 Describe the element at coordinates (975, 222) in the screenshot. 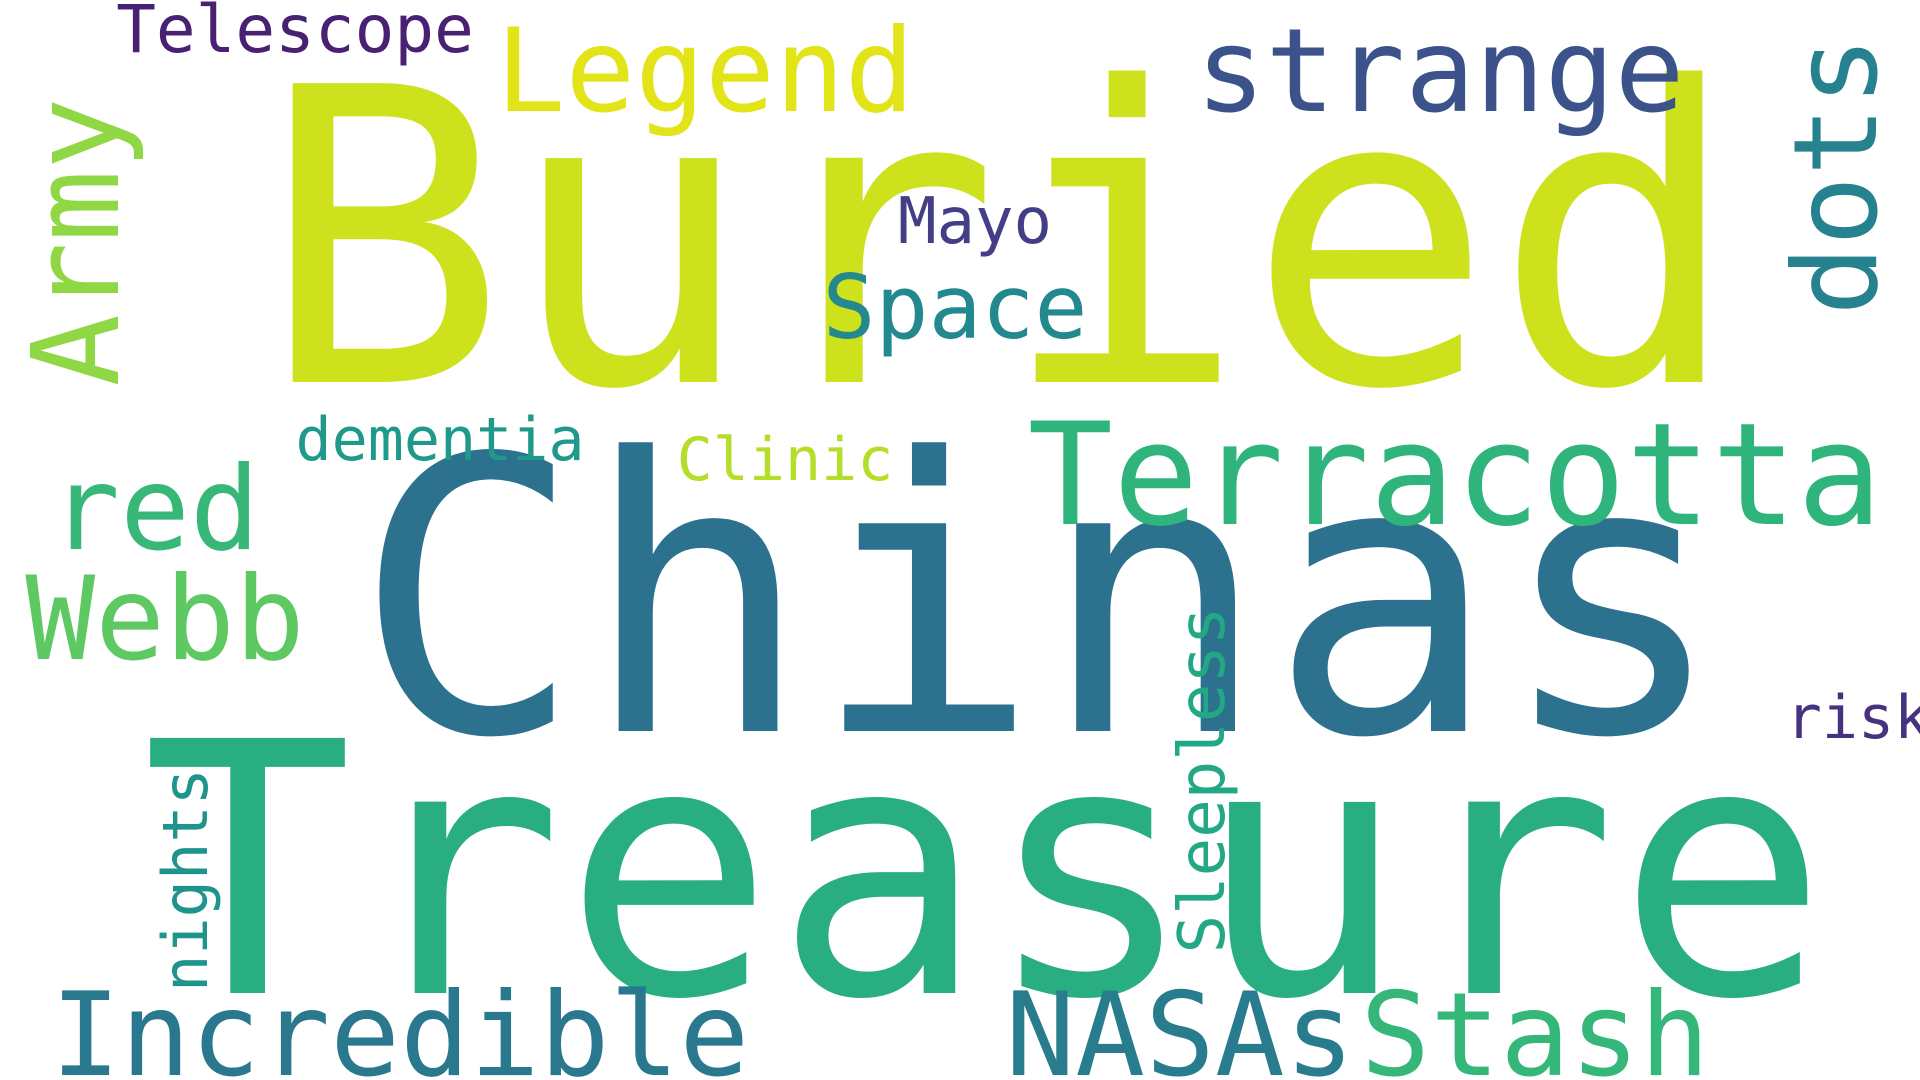

I see `word-mayo: Mayo` at that location.